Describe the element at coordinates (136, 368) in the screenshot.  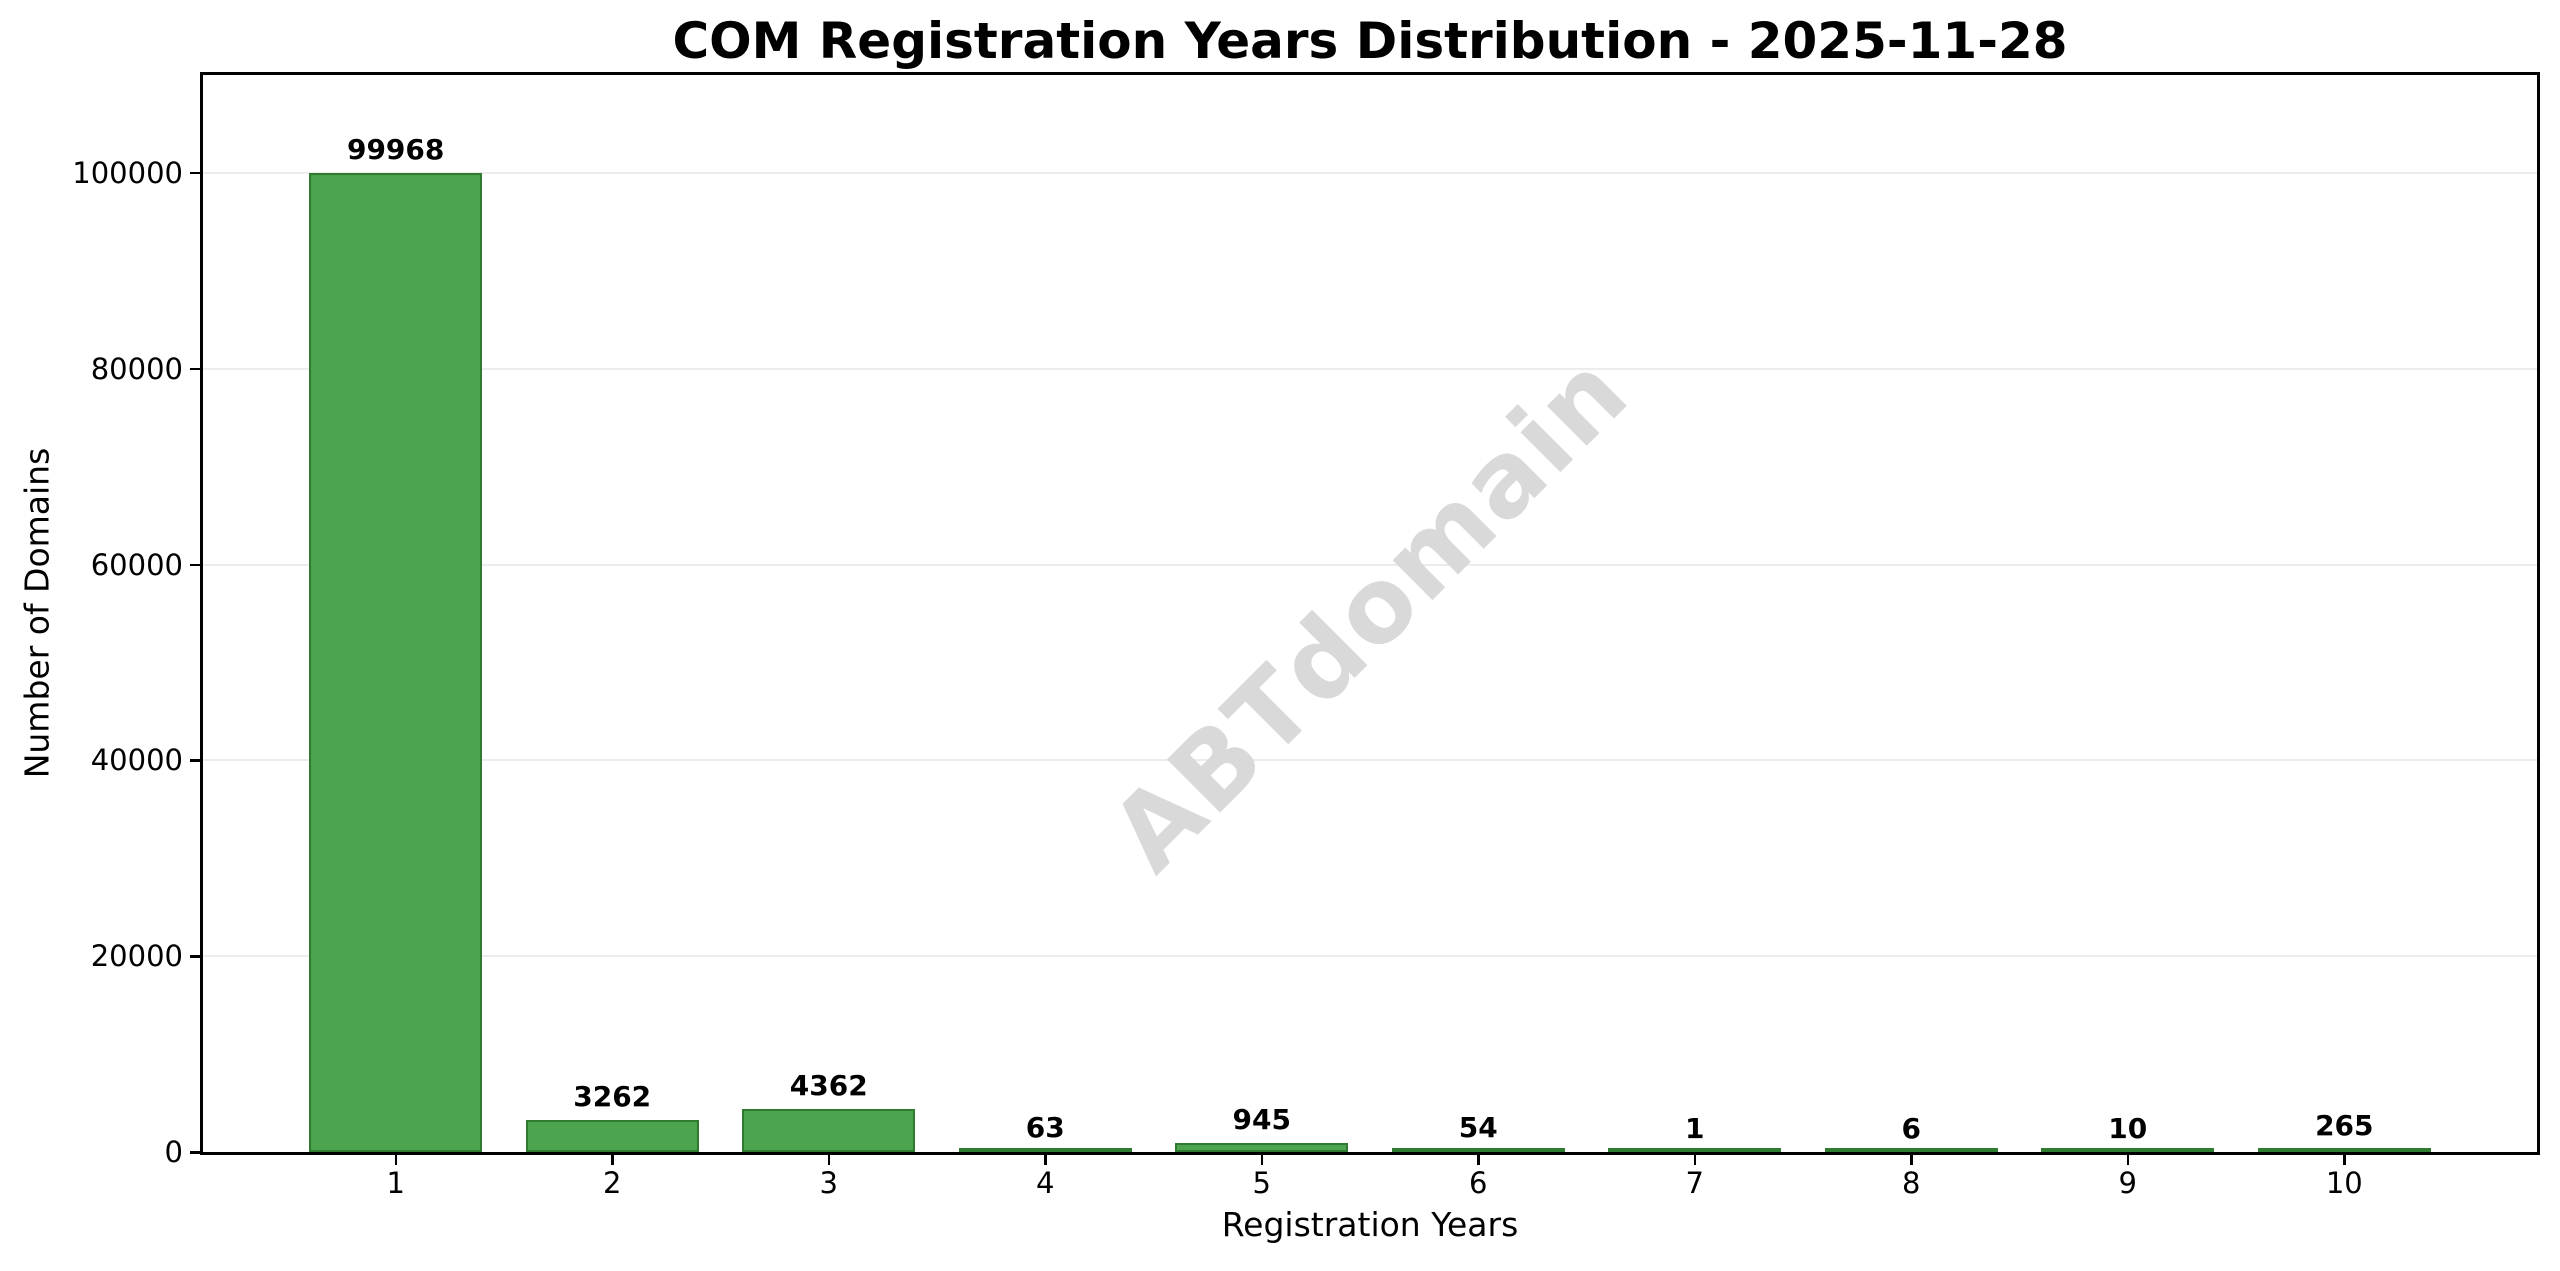
I see `y-axis-tick-label: 80000` at that location.